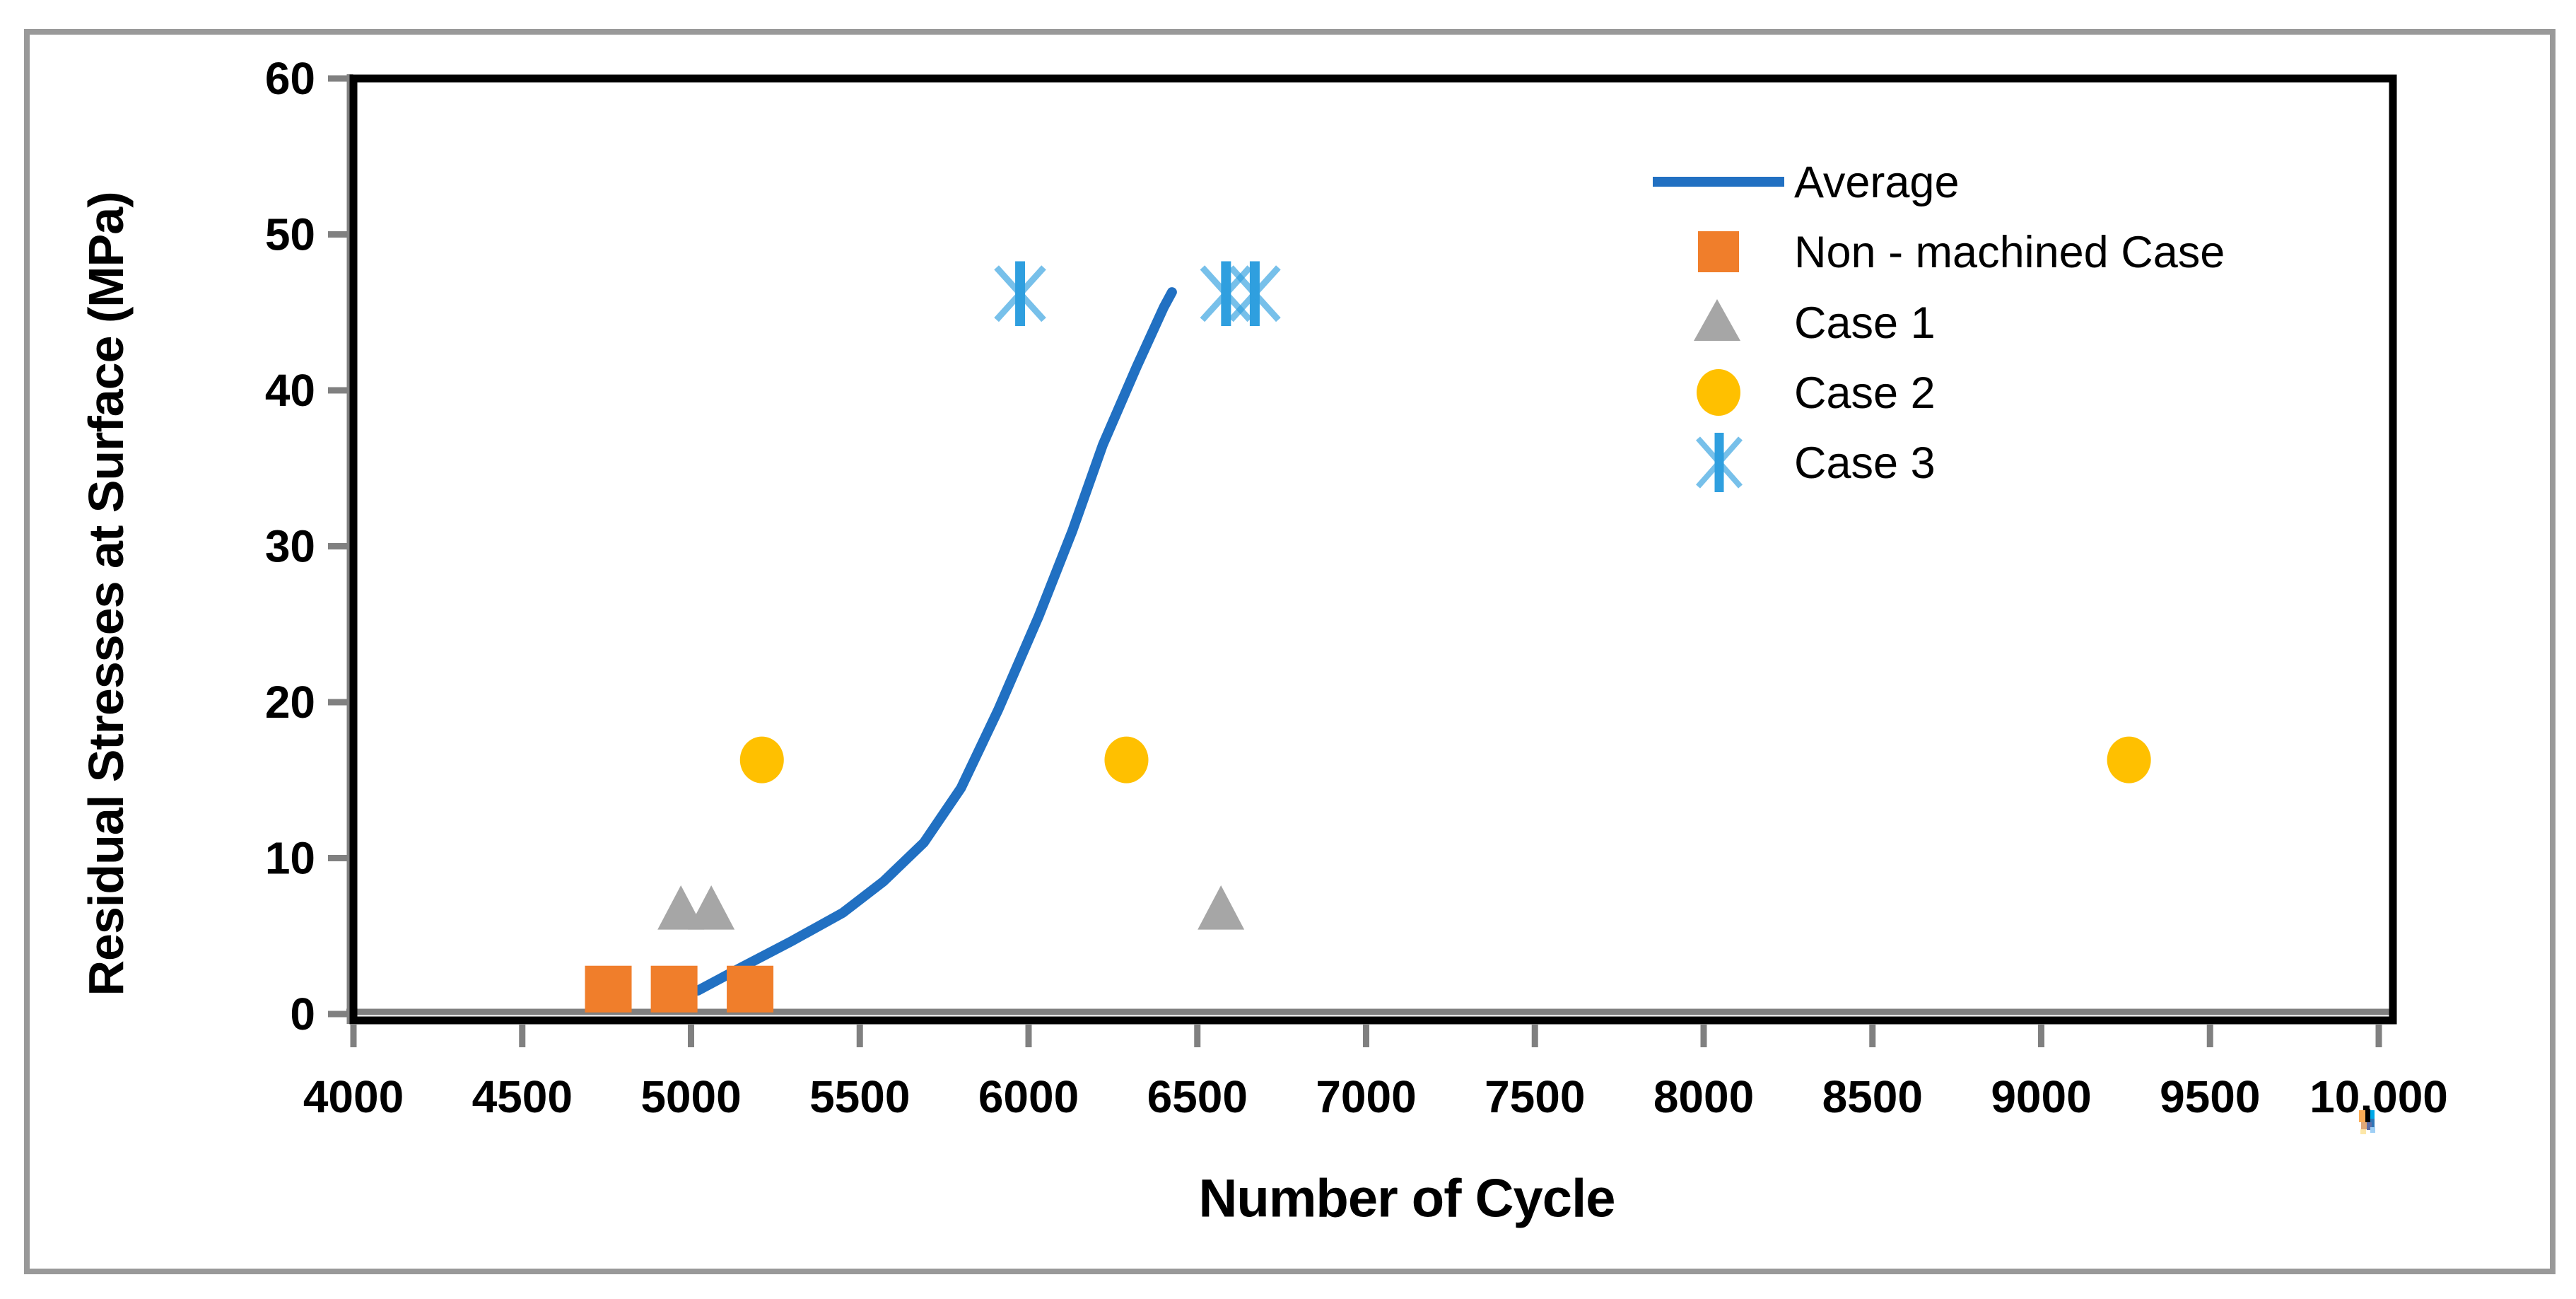 This screenshot has width=2576, height=1299. What do you see at coordinates (1407, 1198) in the screenshot?
I see `x-axis-title: Number of Cycle` at bounding box center [1407, 1198].